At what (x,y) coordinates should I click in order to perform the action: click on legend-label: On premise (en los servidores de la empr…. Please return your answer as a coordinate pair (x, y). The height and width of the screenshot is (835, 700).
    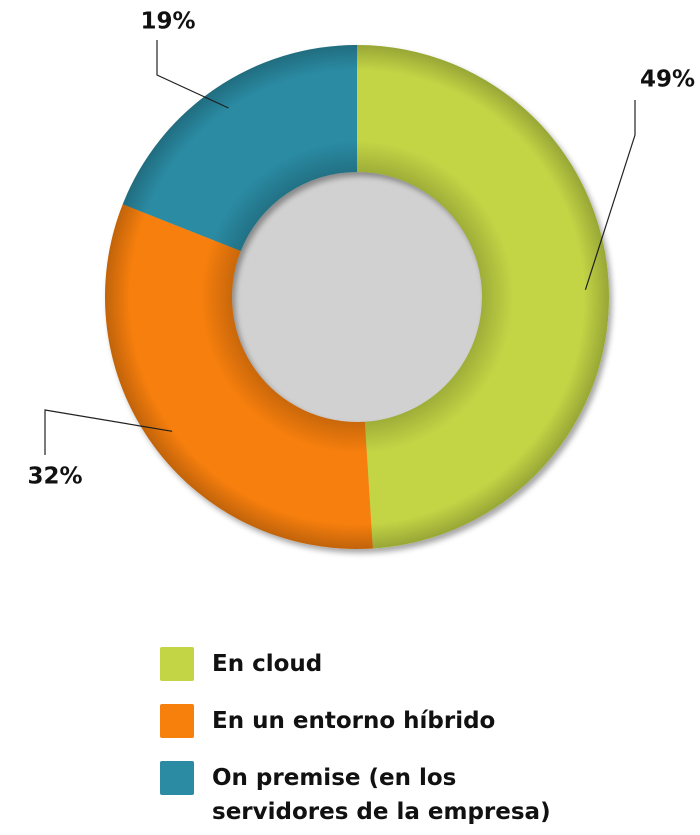
    Looking at the image, I should click on (381, 795).